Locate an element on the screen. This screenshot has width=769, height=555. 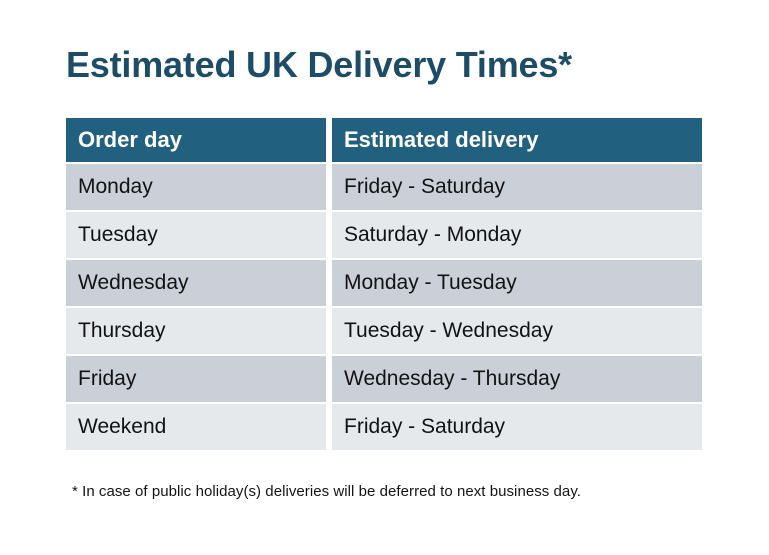
cell-order-day: Weekend is located at coordinates (196, 427).